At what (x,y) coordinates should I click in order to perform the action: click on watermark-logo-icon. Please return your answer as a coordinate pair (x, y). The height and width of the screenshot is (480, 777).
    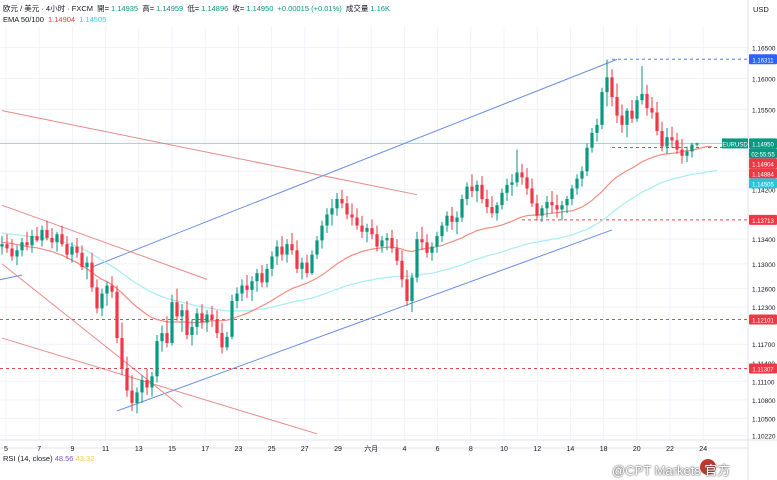
    Looking at the image, I should click on (708, 467).